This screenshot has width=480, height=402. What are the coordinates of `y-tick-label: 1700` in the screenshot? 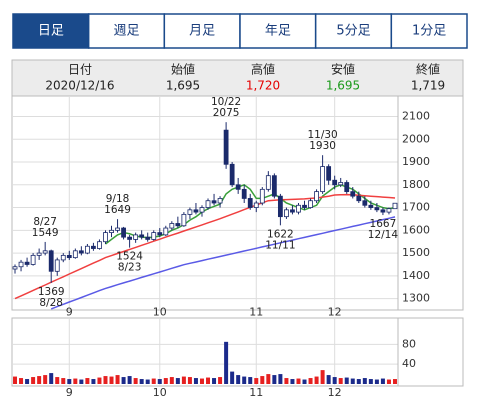 It's located at (416, 207).